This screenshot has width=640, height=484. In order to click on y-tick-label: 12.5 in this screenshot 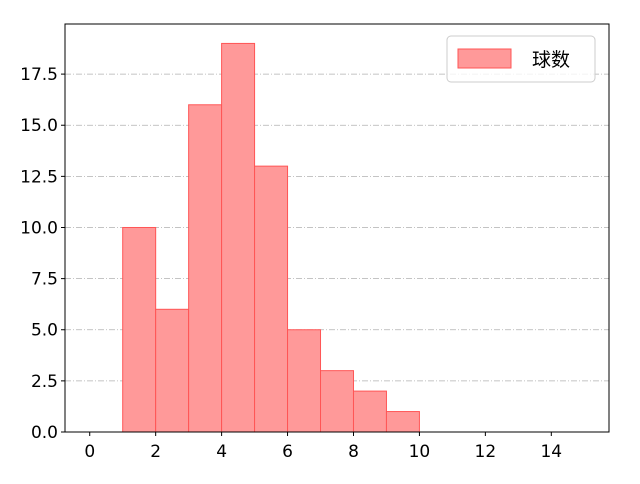, I will do `click(39, 177)`.